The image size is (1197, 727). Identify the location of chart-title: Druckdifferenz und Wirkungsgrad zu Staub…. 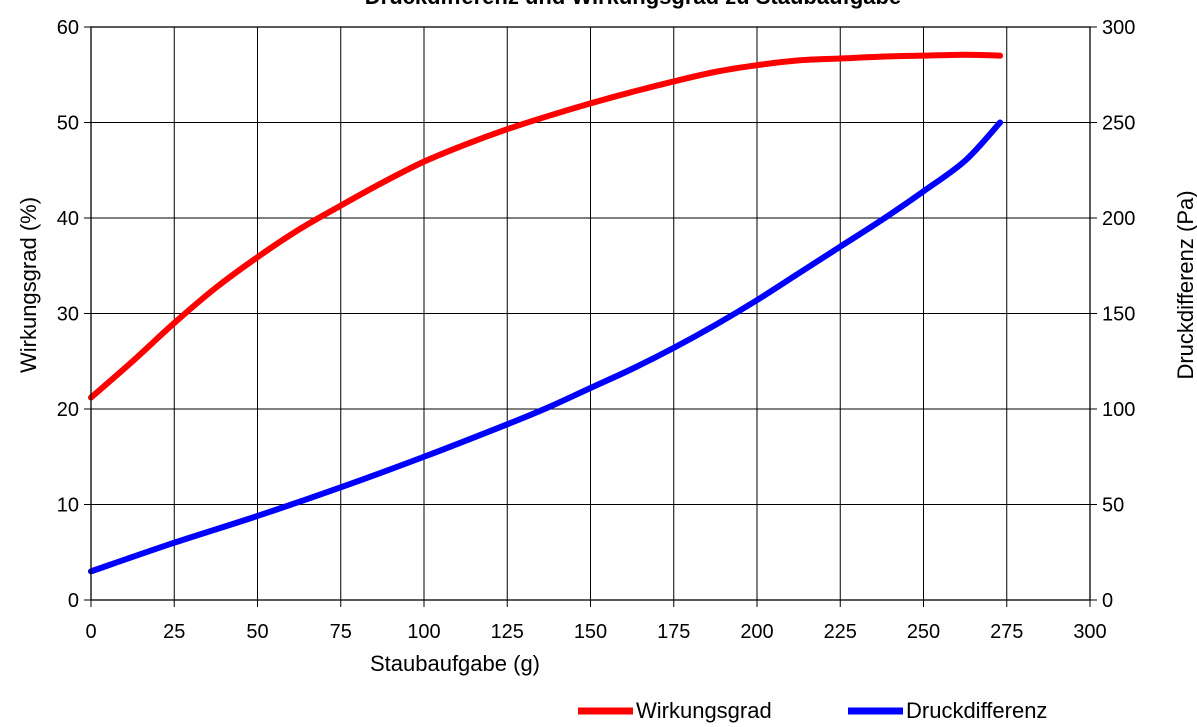
(633, 4).